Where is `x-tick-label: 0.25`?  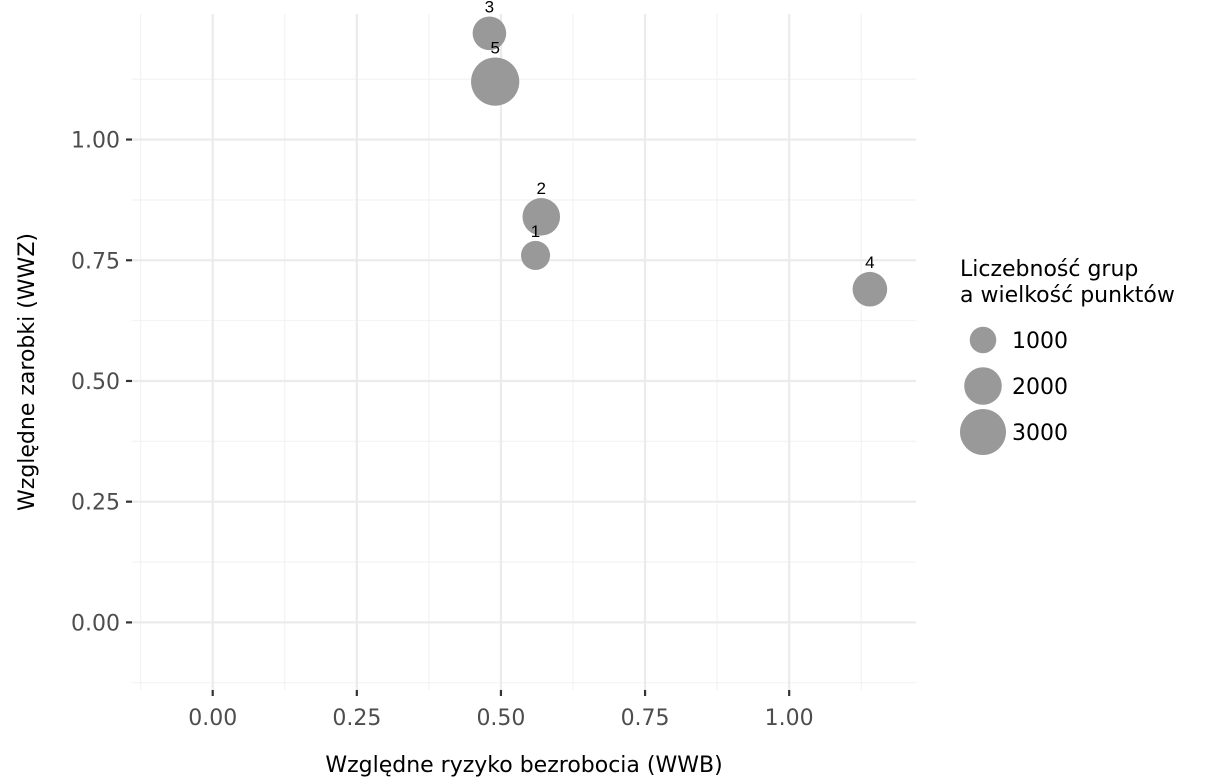
x-tick-label: 0.25 is located at coordinates (356, 718).